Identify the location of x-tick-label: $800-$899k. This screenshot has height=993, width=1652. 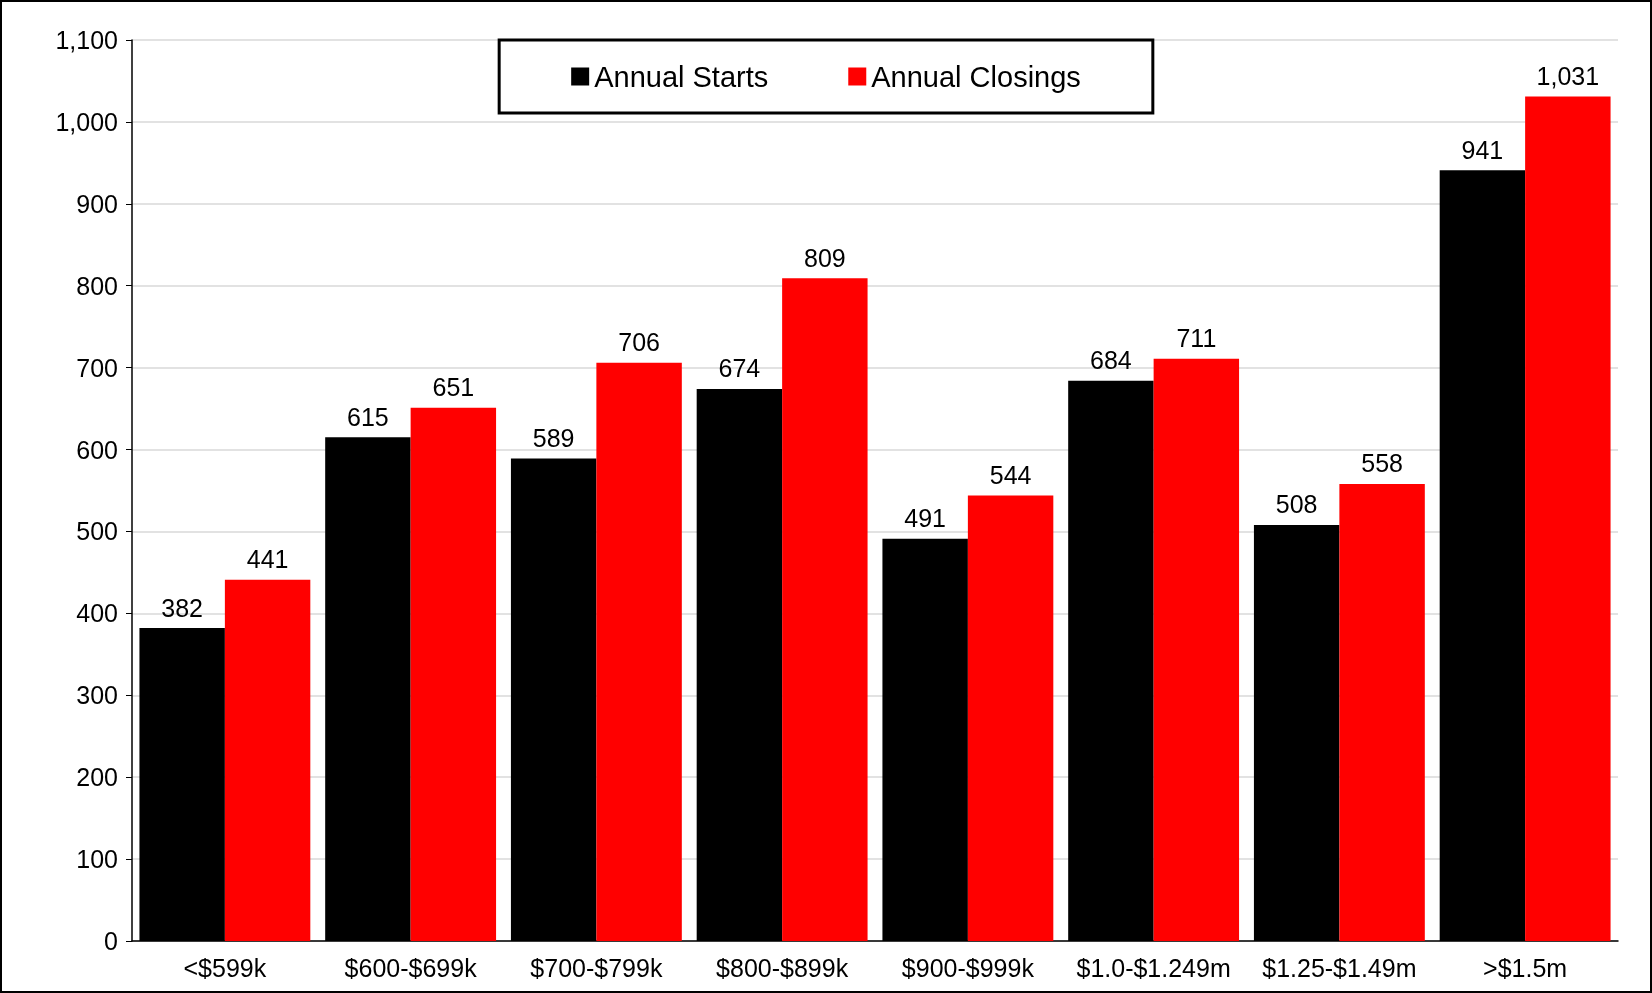
(782, 967).